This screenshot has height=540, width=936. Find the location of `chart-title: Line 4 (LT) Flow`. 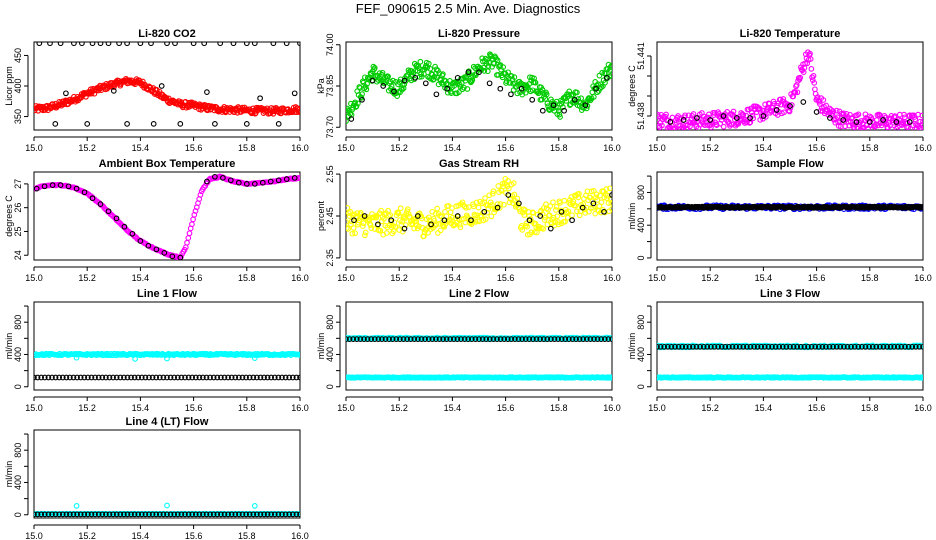

chart-title: Line 4 (LT) Flow is located at coordinates (167, 422).